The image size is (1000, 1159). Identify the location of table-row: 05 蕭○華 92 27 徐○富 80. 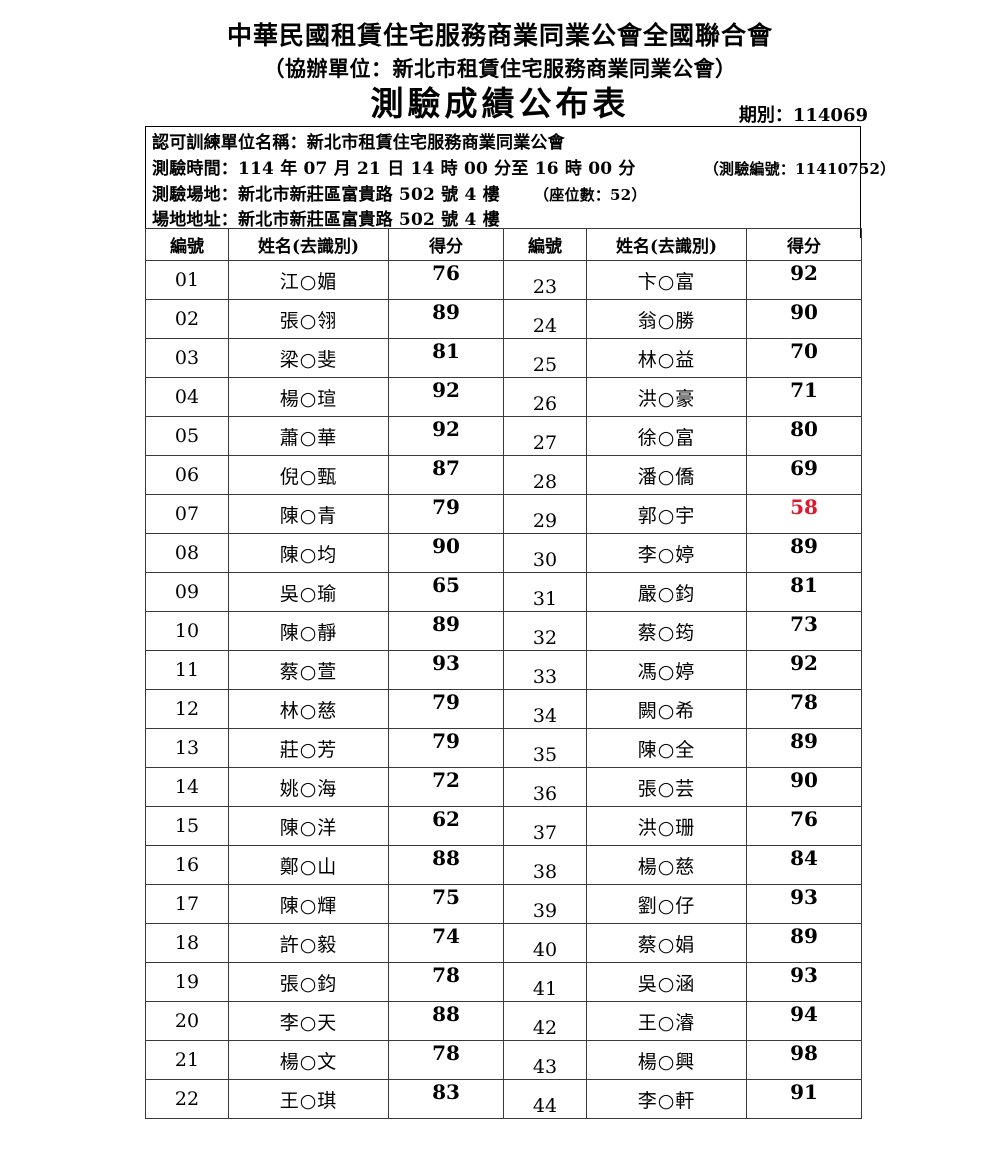
(503, 436).